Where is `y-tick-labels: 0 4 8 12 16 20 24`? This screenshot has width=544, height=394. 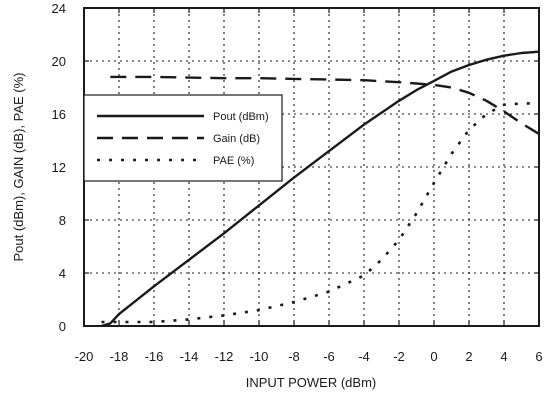 y-tick-labels: 0 4 8 12 16 20 24 is located at coordinates (59, 167).